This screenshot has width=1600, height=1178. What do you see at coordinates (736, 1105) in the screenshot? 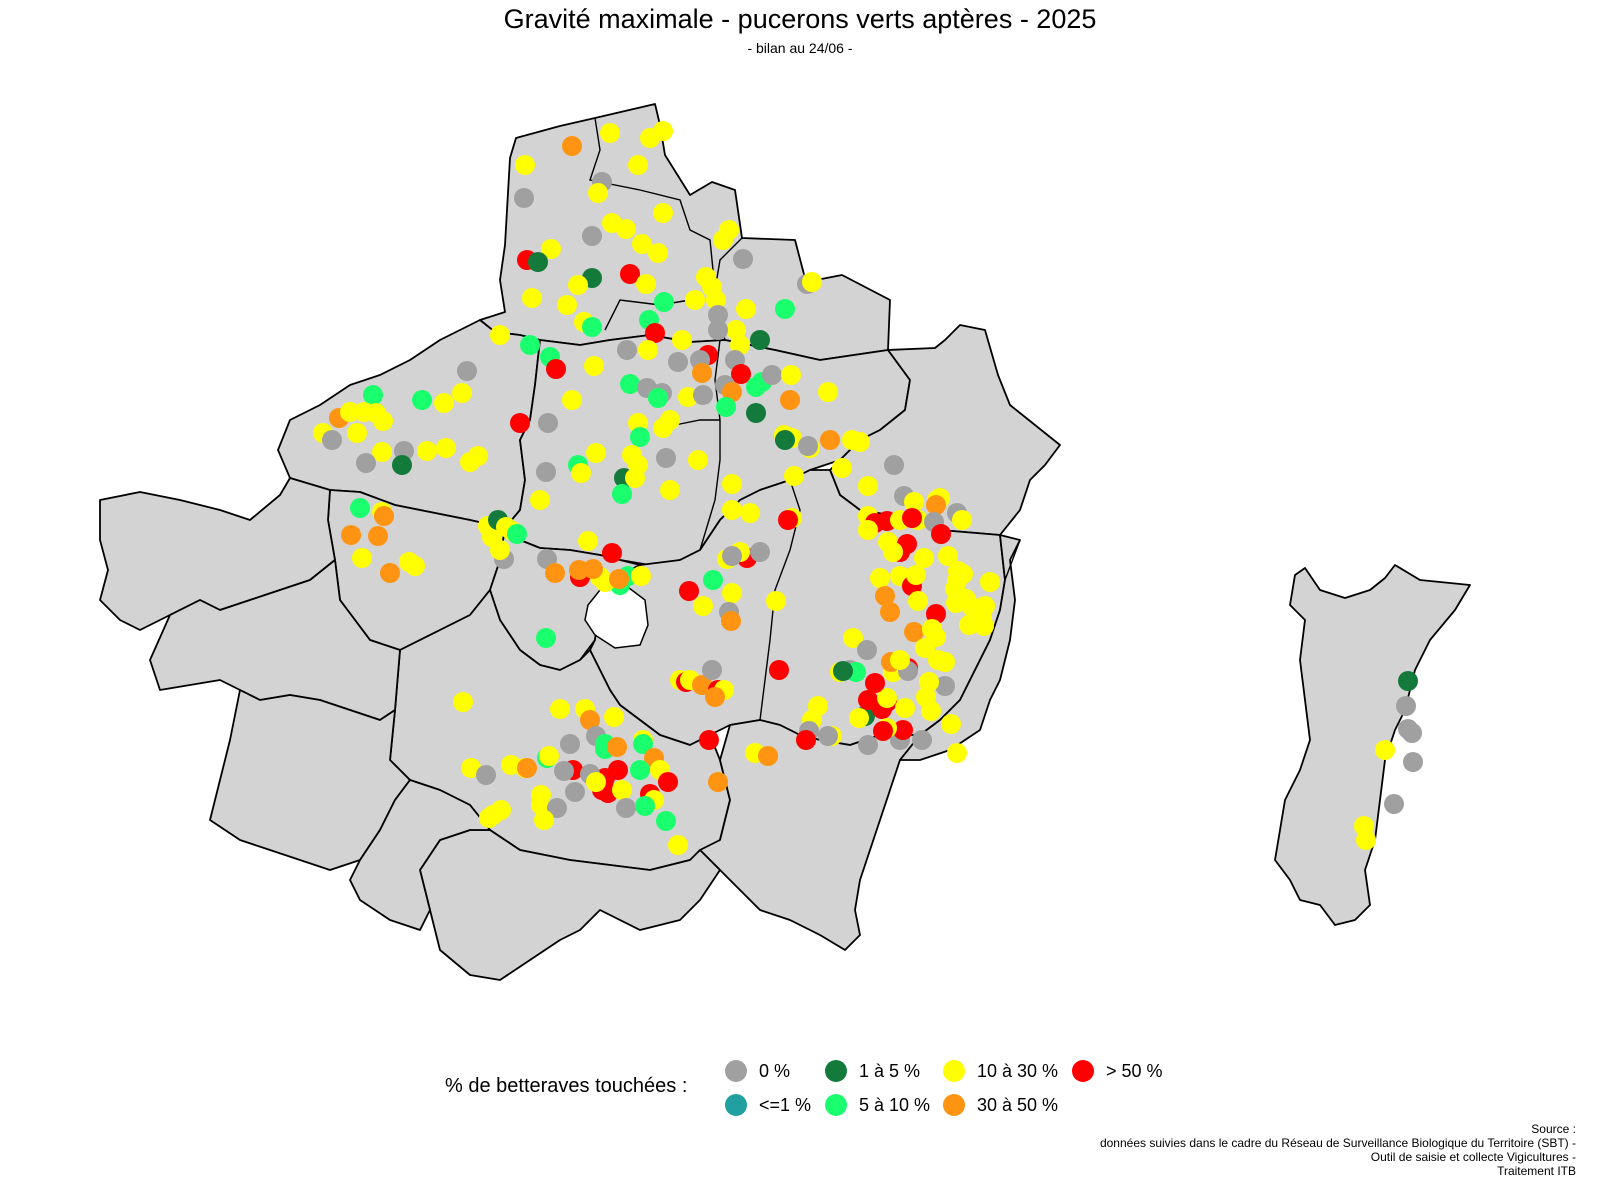
I see `legend-dot-le1` at bounding box center [736, 1105].